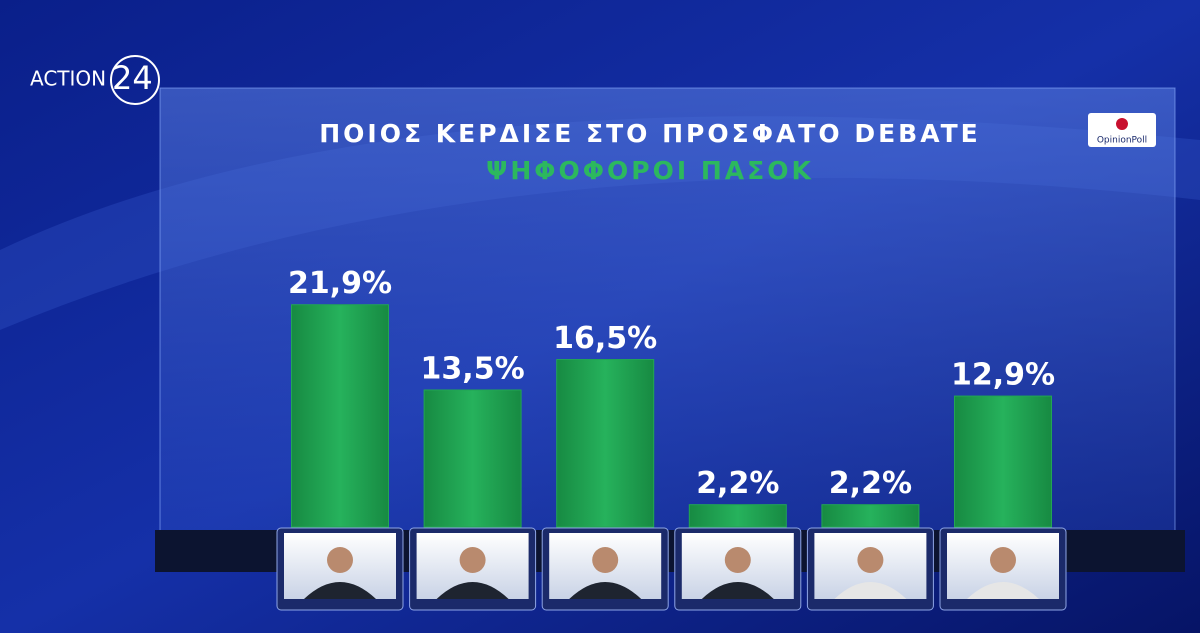 This screenshot has width=1200, height=633. What do you see at coordinates (132, 78) in the screenshot?
I see `channel-number: 24` at bounding box center [132, 78].